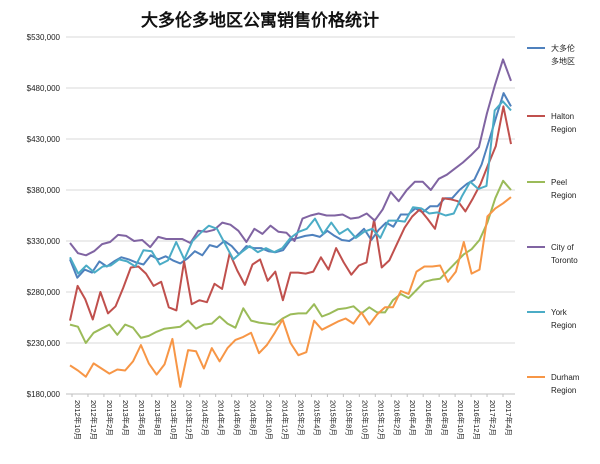  Describe the element at coordinates (301, 418) in the screenshot. I see `x-tick-label: 2015年2月` at that location.